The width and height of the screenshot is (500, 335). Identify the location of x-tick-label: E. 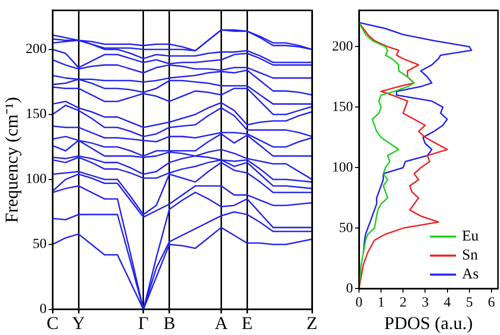
(247, 322).